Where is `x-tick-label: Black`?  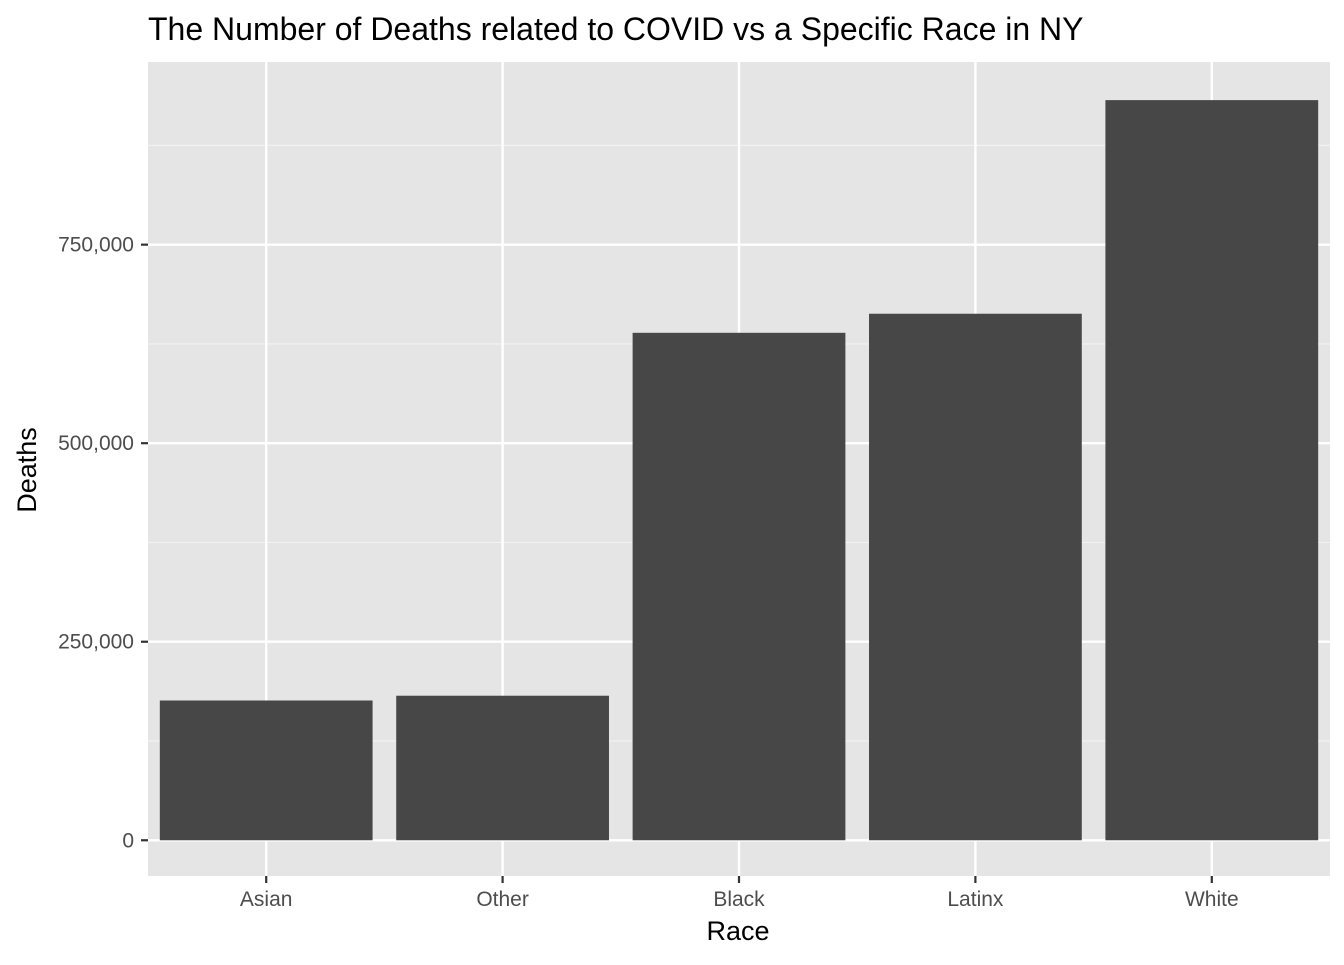 x-tick-label: Black is located at coordinates (739, 899).